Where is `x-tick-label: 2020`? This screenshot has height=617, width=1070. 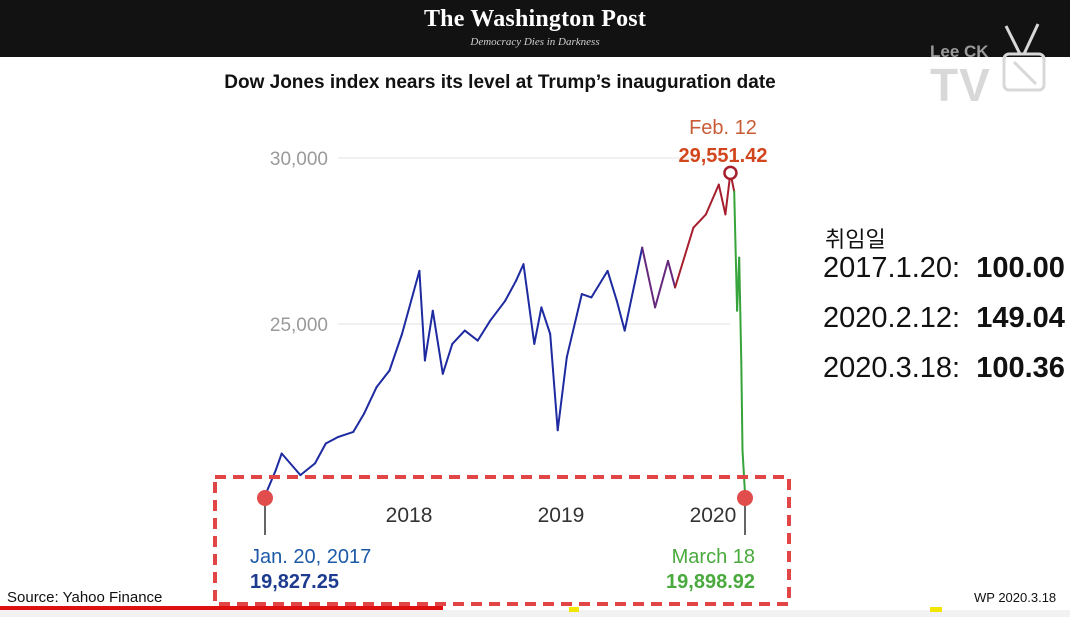 x-tick-label: 2020 is located at coordinates (713, 515).